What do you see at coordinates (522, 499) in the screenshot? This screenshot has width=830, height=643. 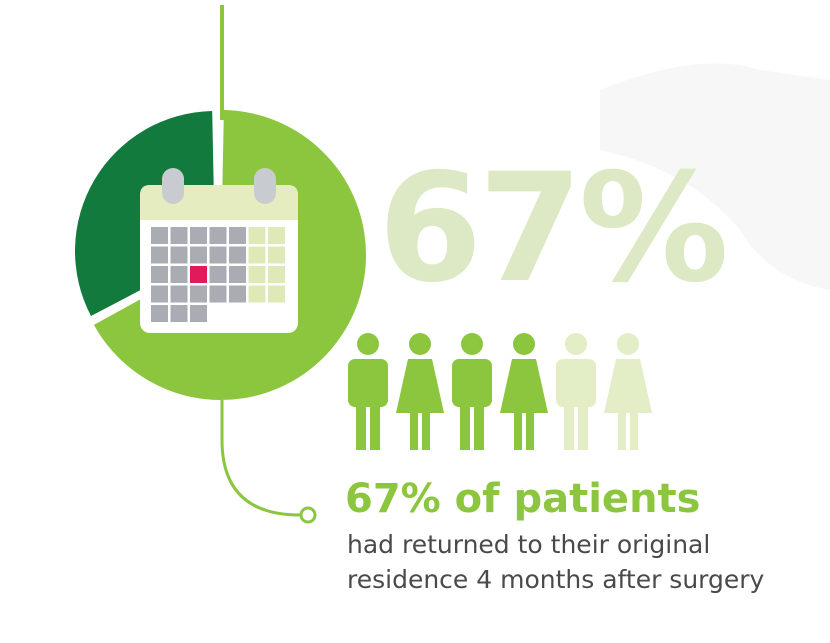 I see `headline: 67% of patients` at bounding box center [522, 499].